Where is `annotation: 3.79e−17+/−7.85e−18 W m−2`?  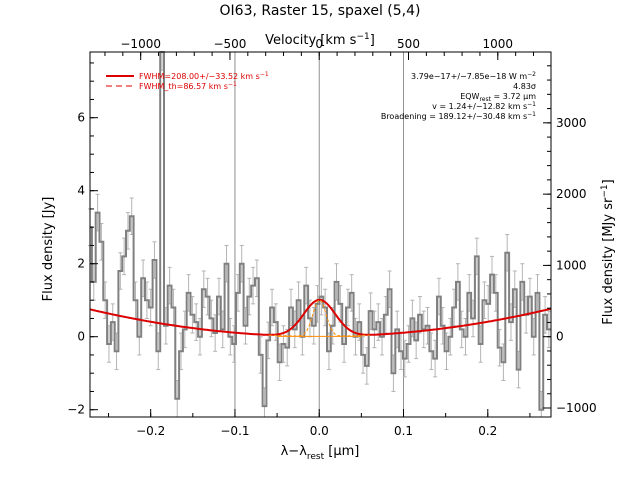 annotation: 3.79e−17+/−7.85e−18 W m−2 is located at coordinates (473, 76).